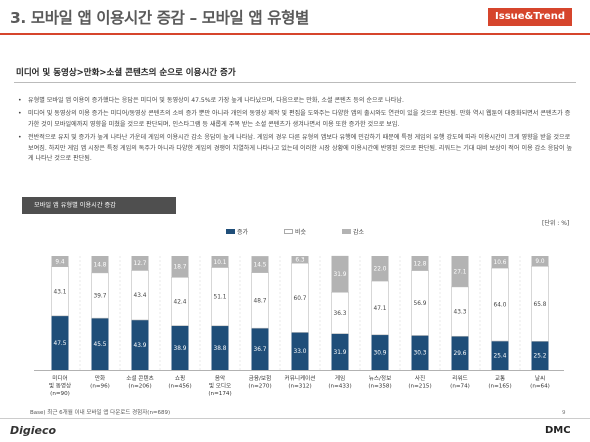 The height and width of the screenshot is (442, 590). I want to click on category-label: 리워드, so click(459, 378).